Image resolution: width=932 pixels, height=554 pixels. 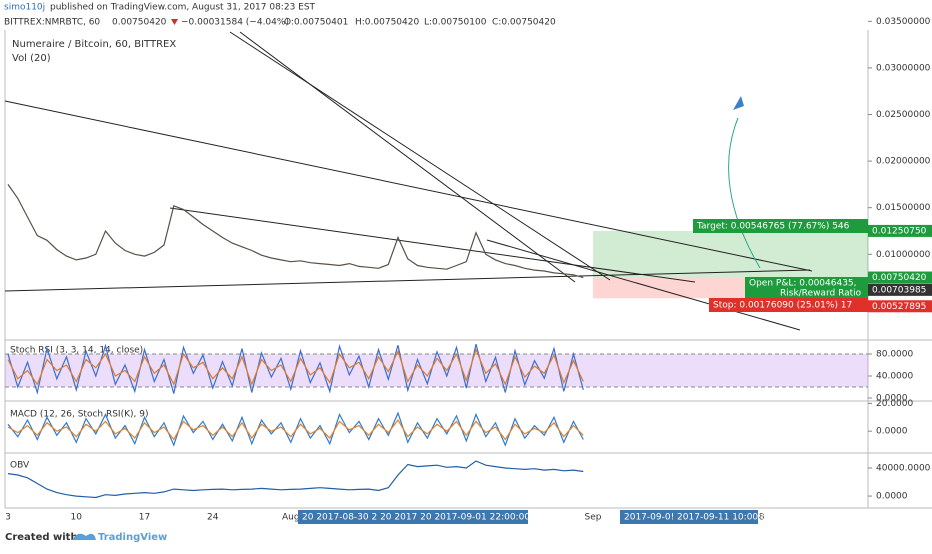 I want to click on pane-title: Stoch RSI (3, 3, 14, 14, close), so click(x=76, y=351).